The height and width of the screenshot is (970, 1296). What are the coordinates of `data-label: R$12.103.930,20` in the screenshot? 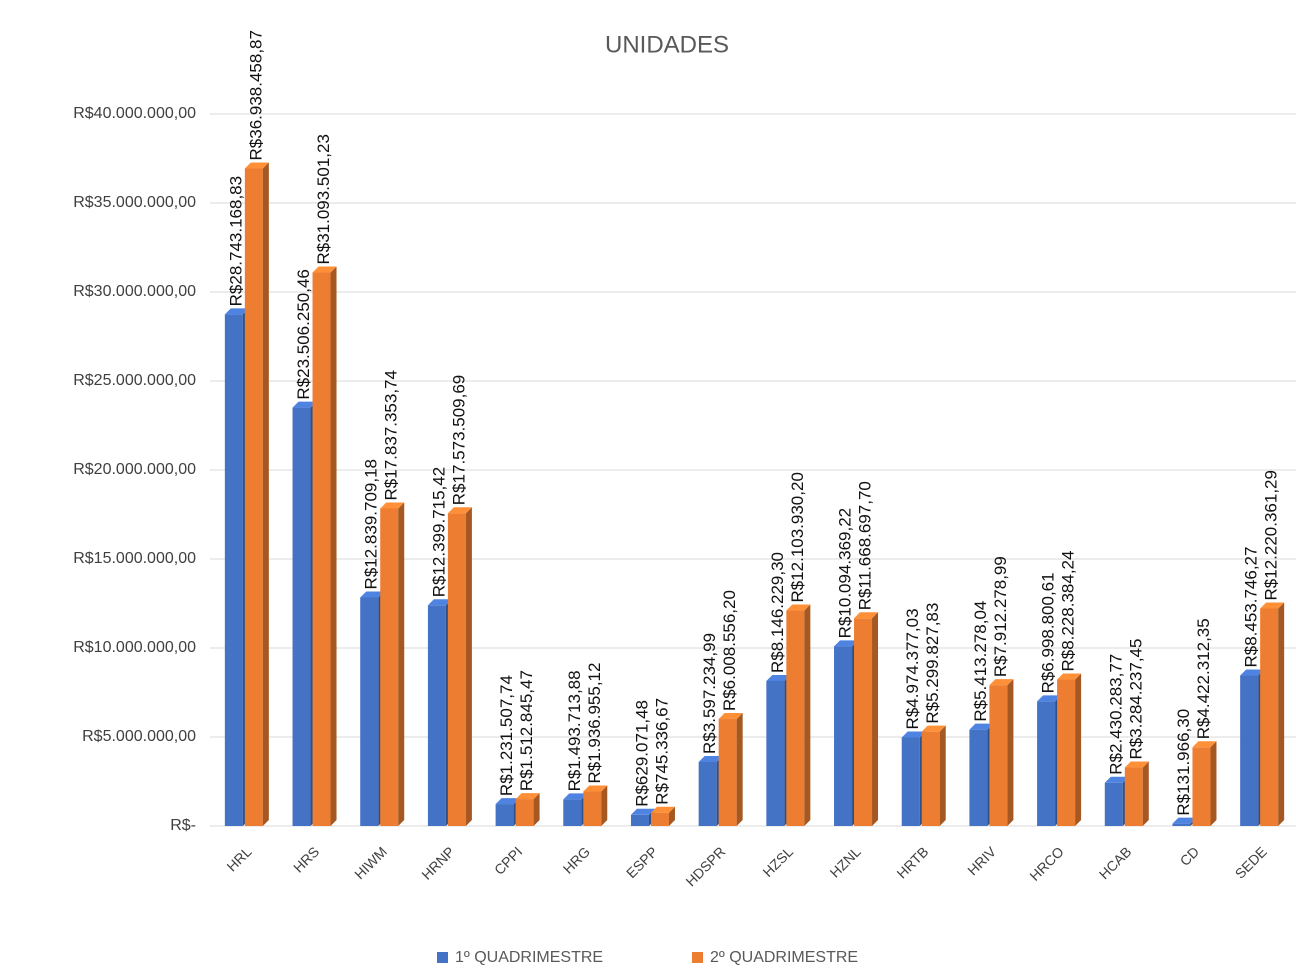 It's located at (797, 537).